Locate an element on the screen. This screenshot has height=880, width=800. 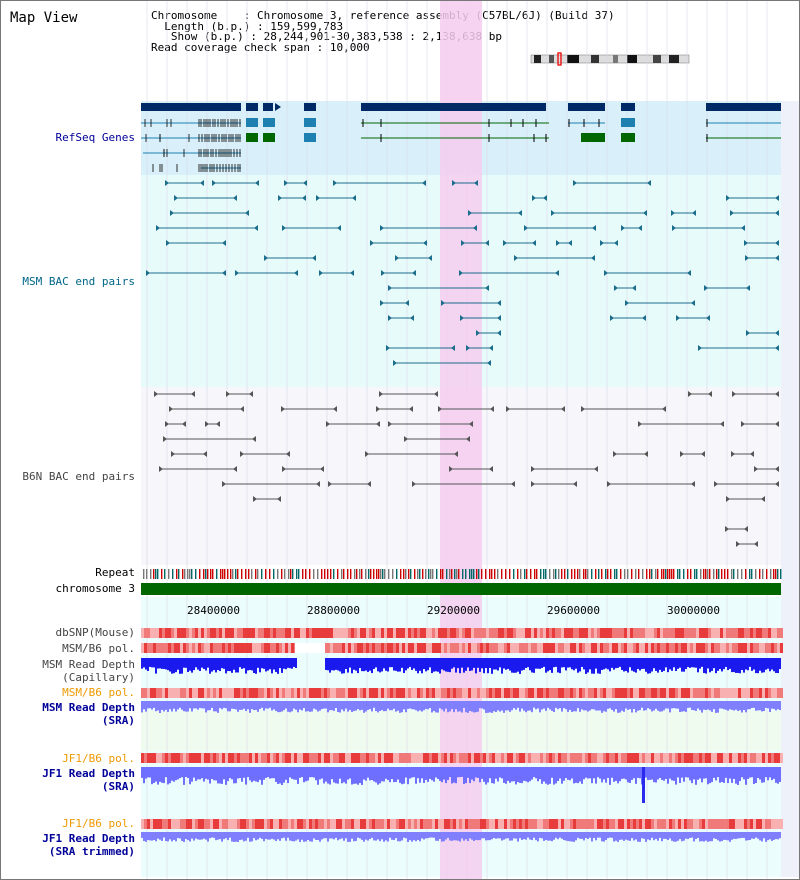
dbsnp-label: dbSNP(Mouse) is located at coordinates (95, 632).